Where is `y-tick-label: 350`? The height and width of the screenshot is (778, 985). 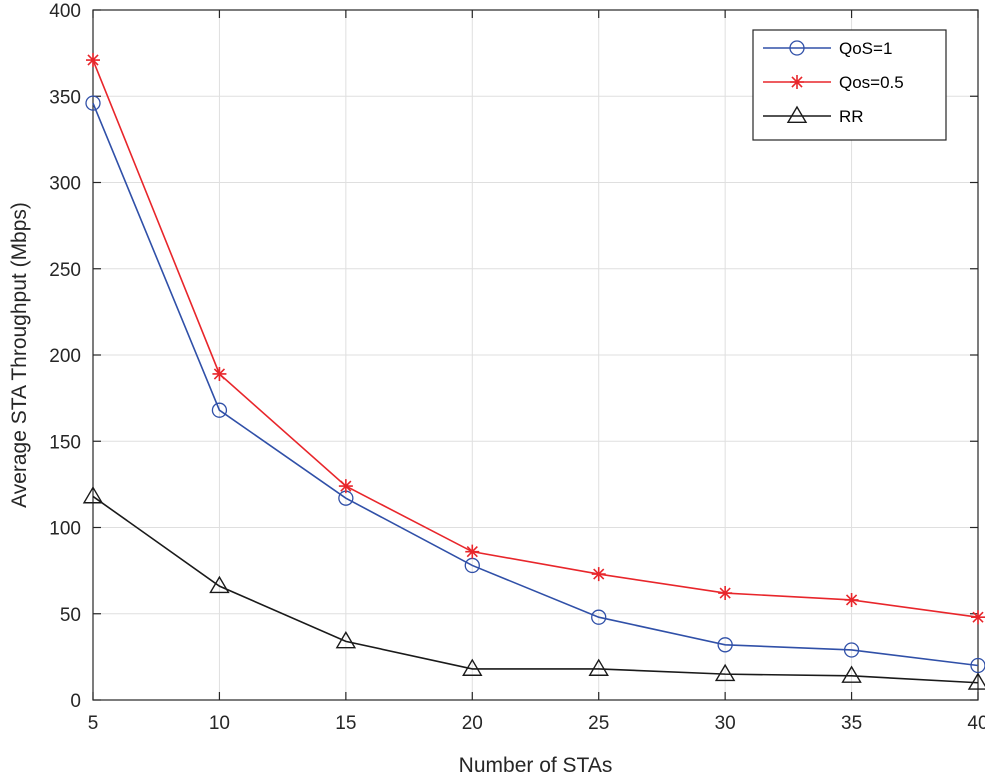
y-tick-label: 350 is located at coordinates (65, 97).